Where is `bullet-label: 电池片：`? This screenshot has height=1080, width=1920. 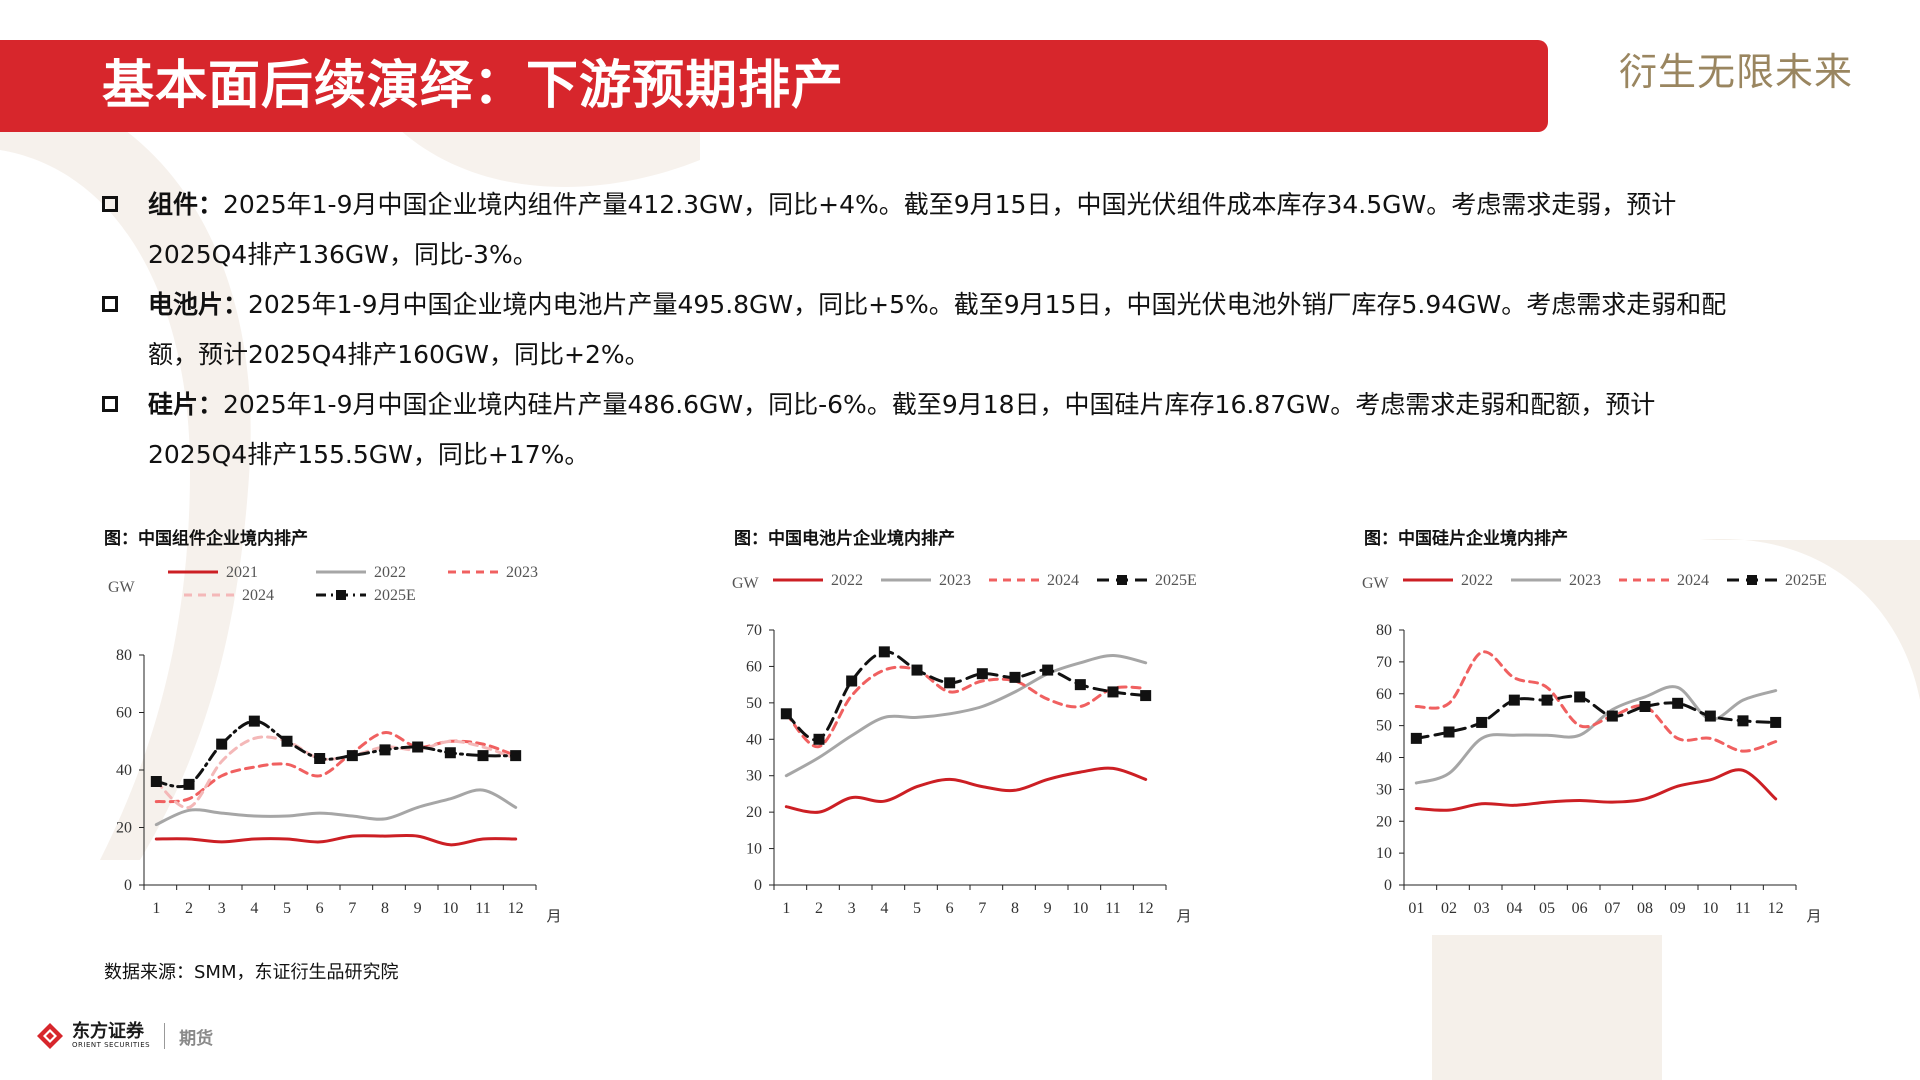
bullet-label: 电池片： is located at coordinates (198, 304).